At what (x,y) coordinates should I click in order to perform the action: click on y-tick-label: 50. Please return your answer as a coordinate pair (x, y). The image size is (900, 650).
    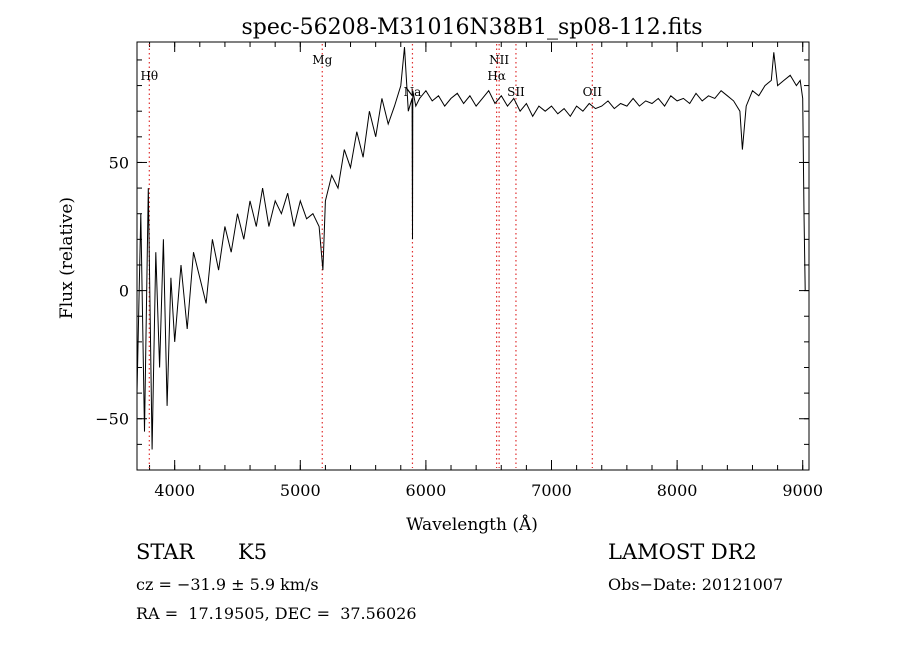
    Looking at the image, I should click on (119, 162).